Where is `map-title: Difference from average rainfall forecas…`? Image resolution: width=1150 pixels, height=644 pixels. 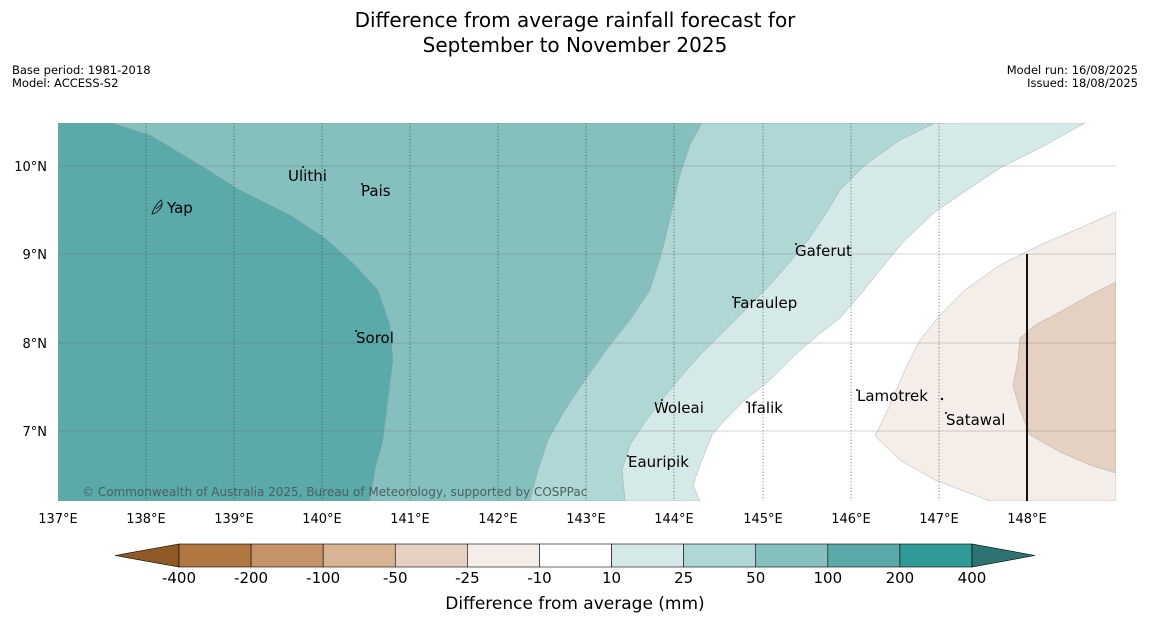 map-title: Difference from average rainfall forecas… is located at coordinates (575, 33).